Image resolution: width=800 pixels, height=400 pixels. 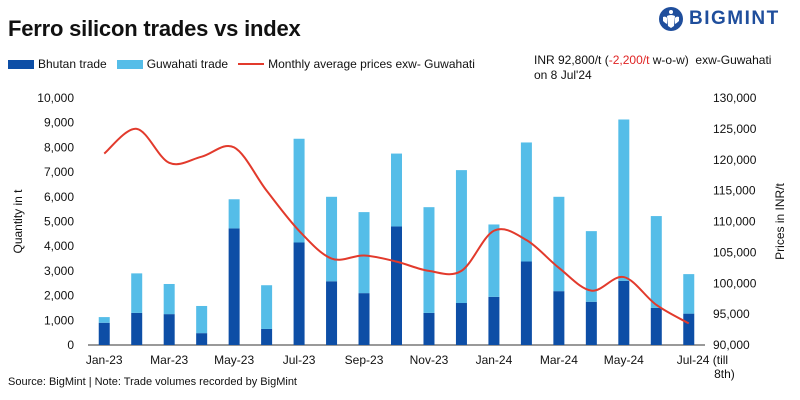 What do you see at coordinates (724, 374) in the screenshot?
I see `x-tick-label-last-line2: 8th)` at bounding box center [724, 374].